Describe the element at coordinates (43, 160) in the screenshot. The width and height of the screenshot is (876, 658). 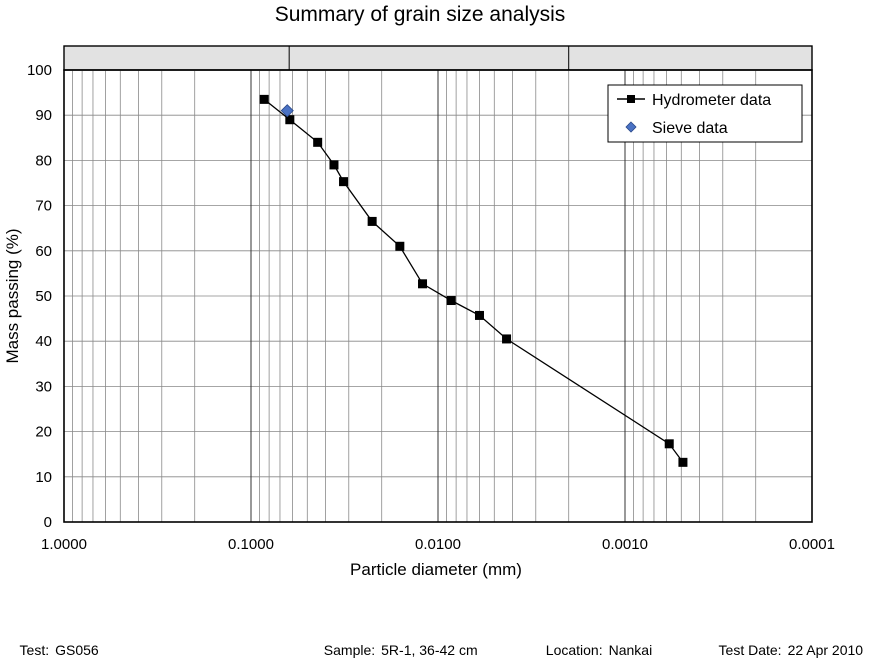
I see `y-tick-label-8: 80` at that location.